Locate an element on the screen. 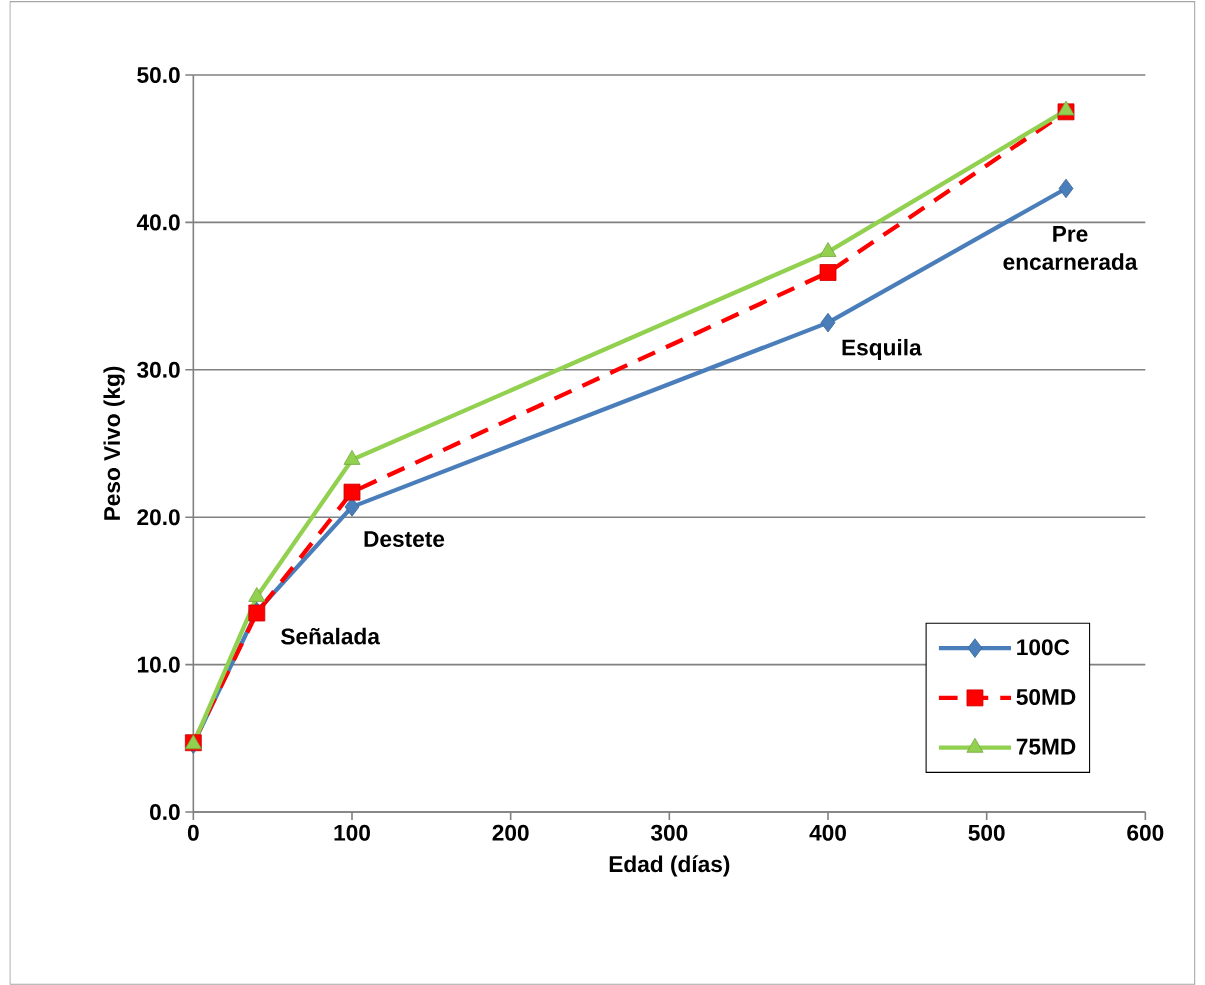 This screenshot has width=1205, height=985. x-tick-label: 300 is located at coordinates (669, 832).